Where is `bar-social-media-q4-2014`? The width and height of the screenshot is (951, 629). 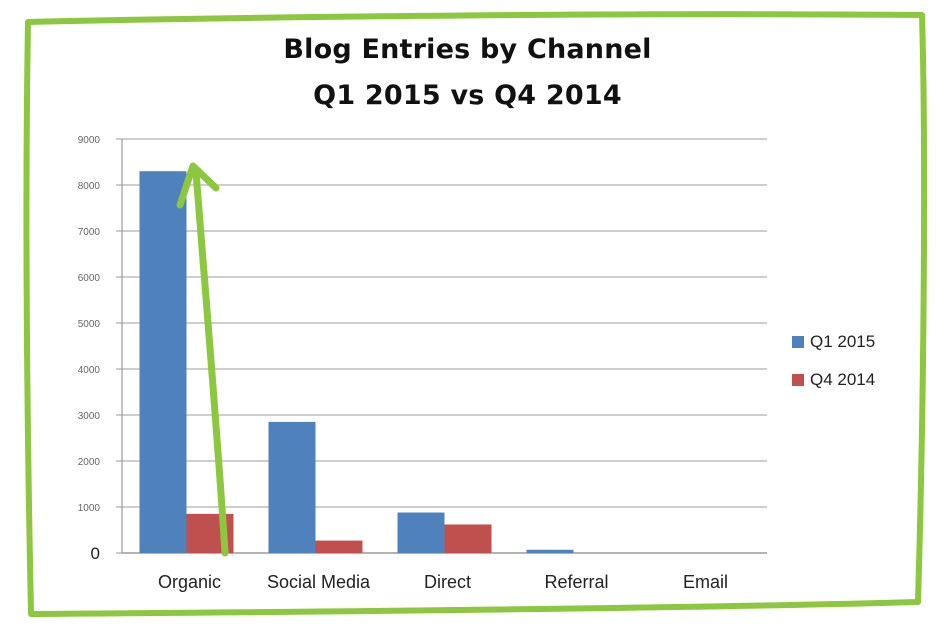
bar-social-media-q4-2014 is located at coordinates (339, 546).